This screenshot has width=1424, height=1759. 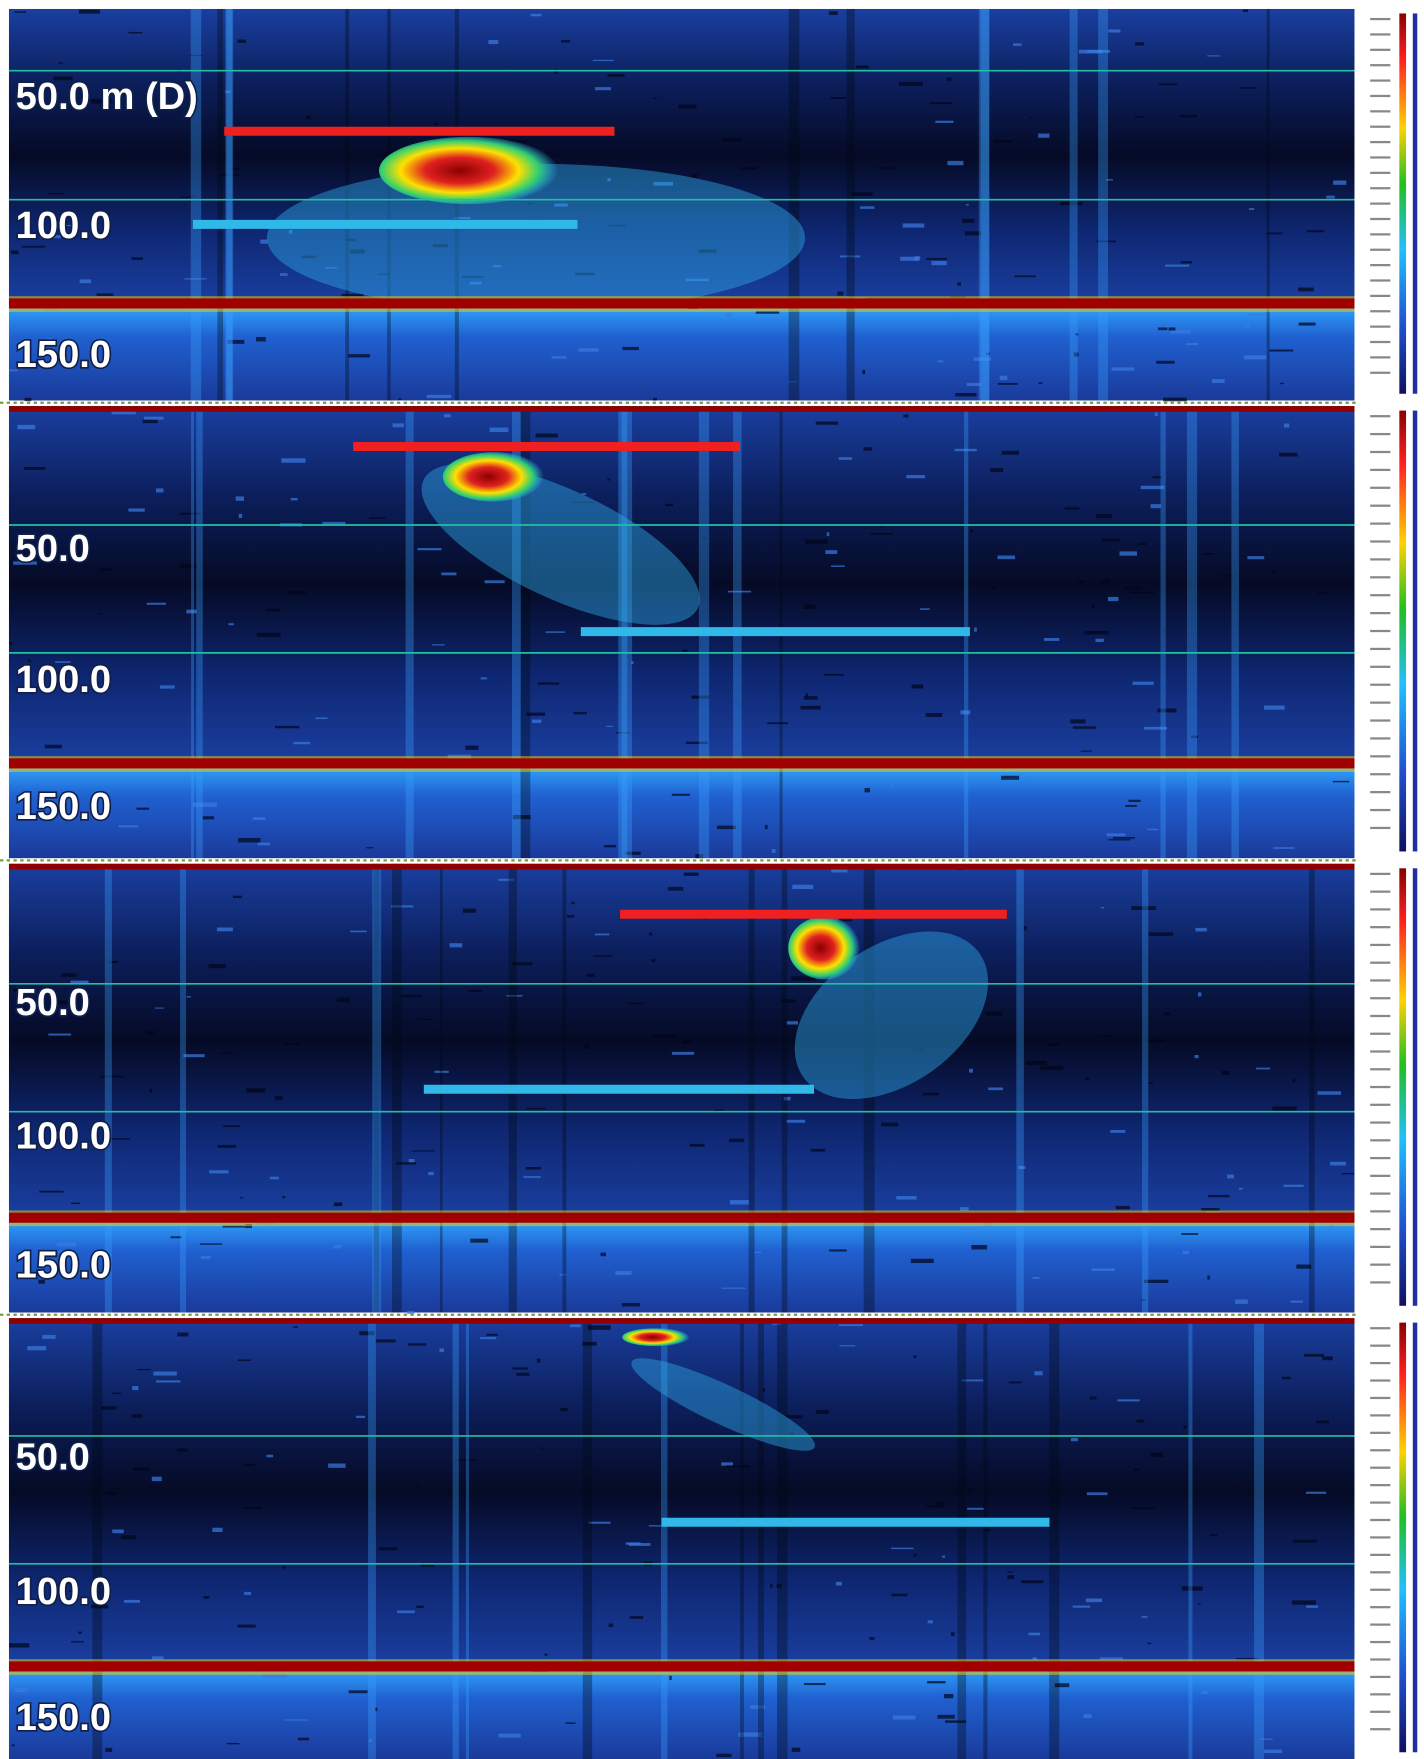 What do you see at coordinates (63, 225) in the screenshot?
I see `depth-label: 100.0` at bounding box center [63, 225].